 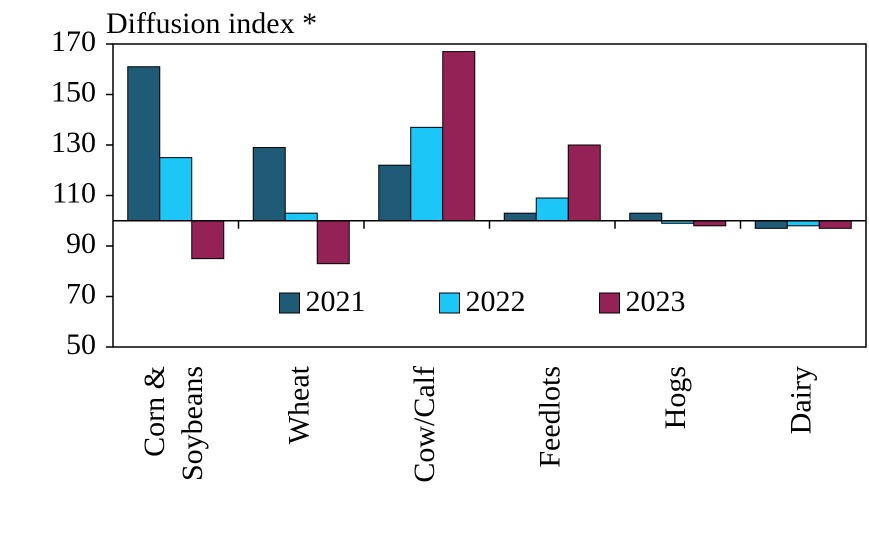 I want to click on y-tick-label: 90, so click(x=81, y=243).